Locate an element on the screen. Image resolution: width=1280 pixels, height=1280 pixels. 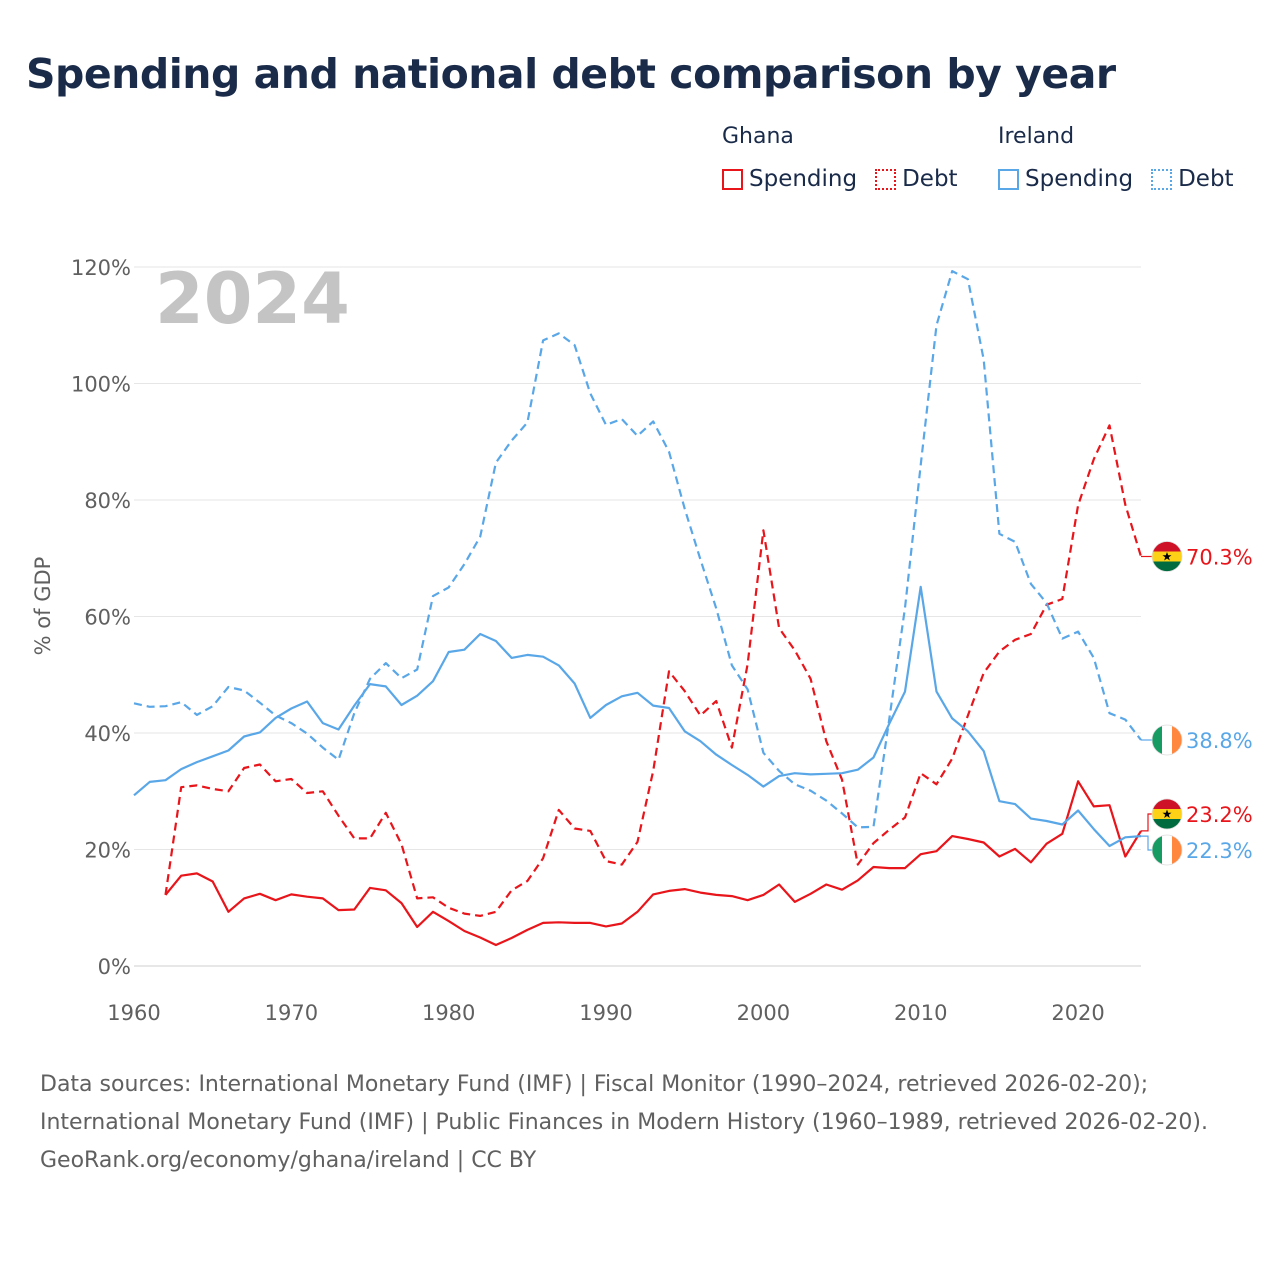
y-tick-label: 100% is located at coordinates (101, 385).